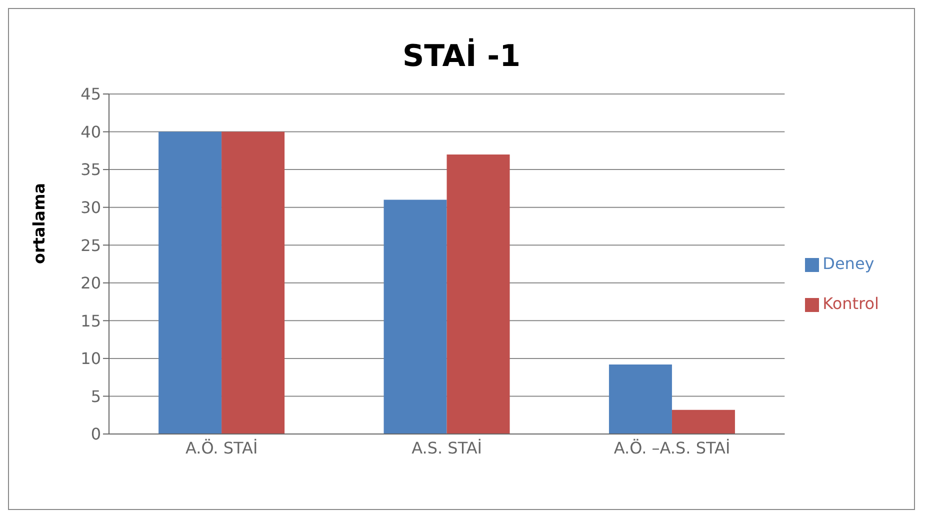  Describe the element at coordinates (447, 448) in the screenshot. I see `x-tick-label: A.S. STAİ` at that location.